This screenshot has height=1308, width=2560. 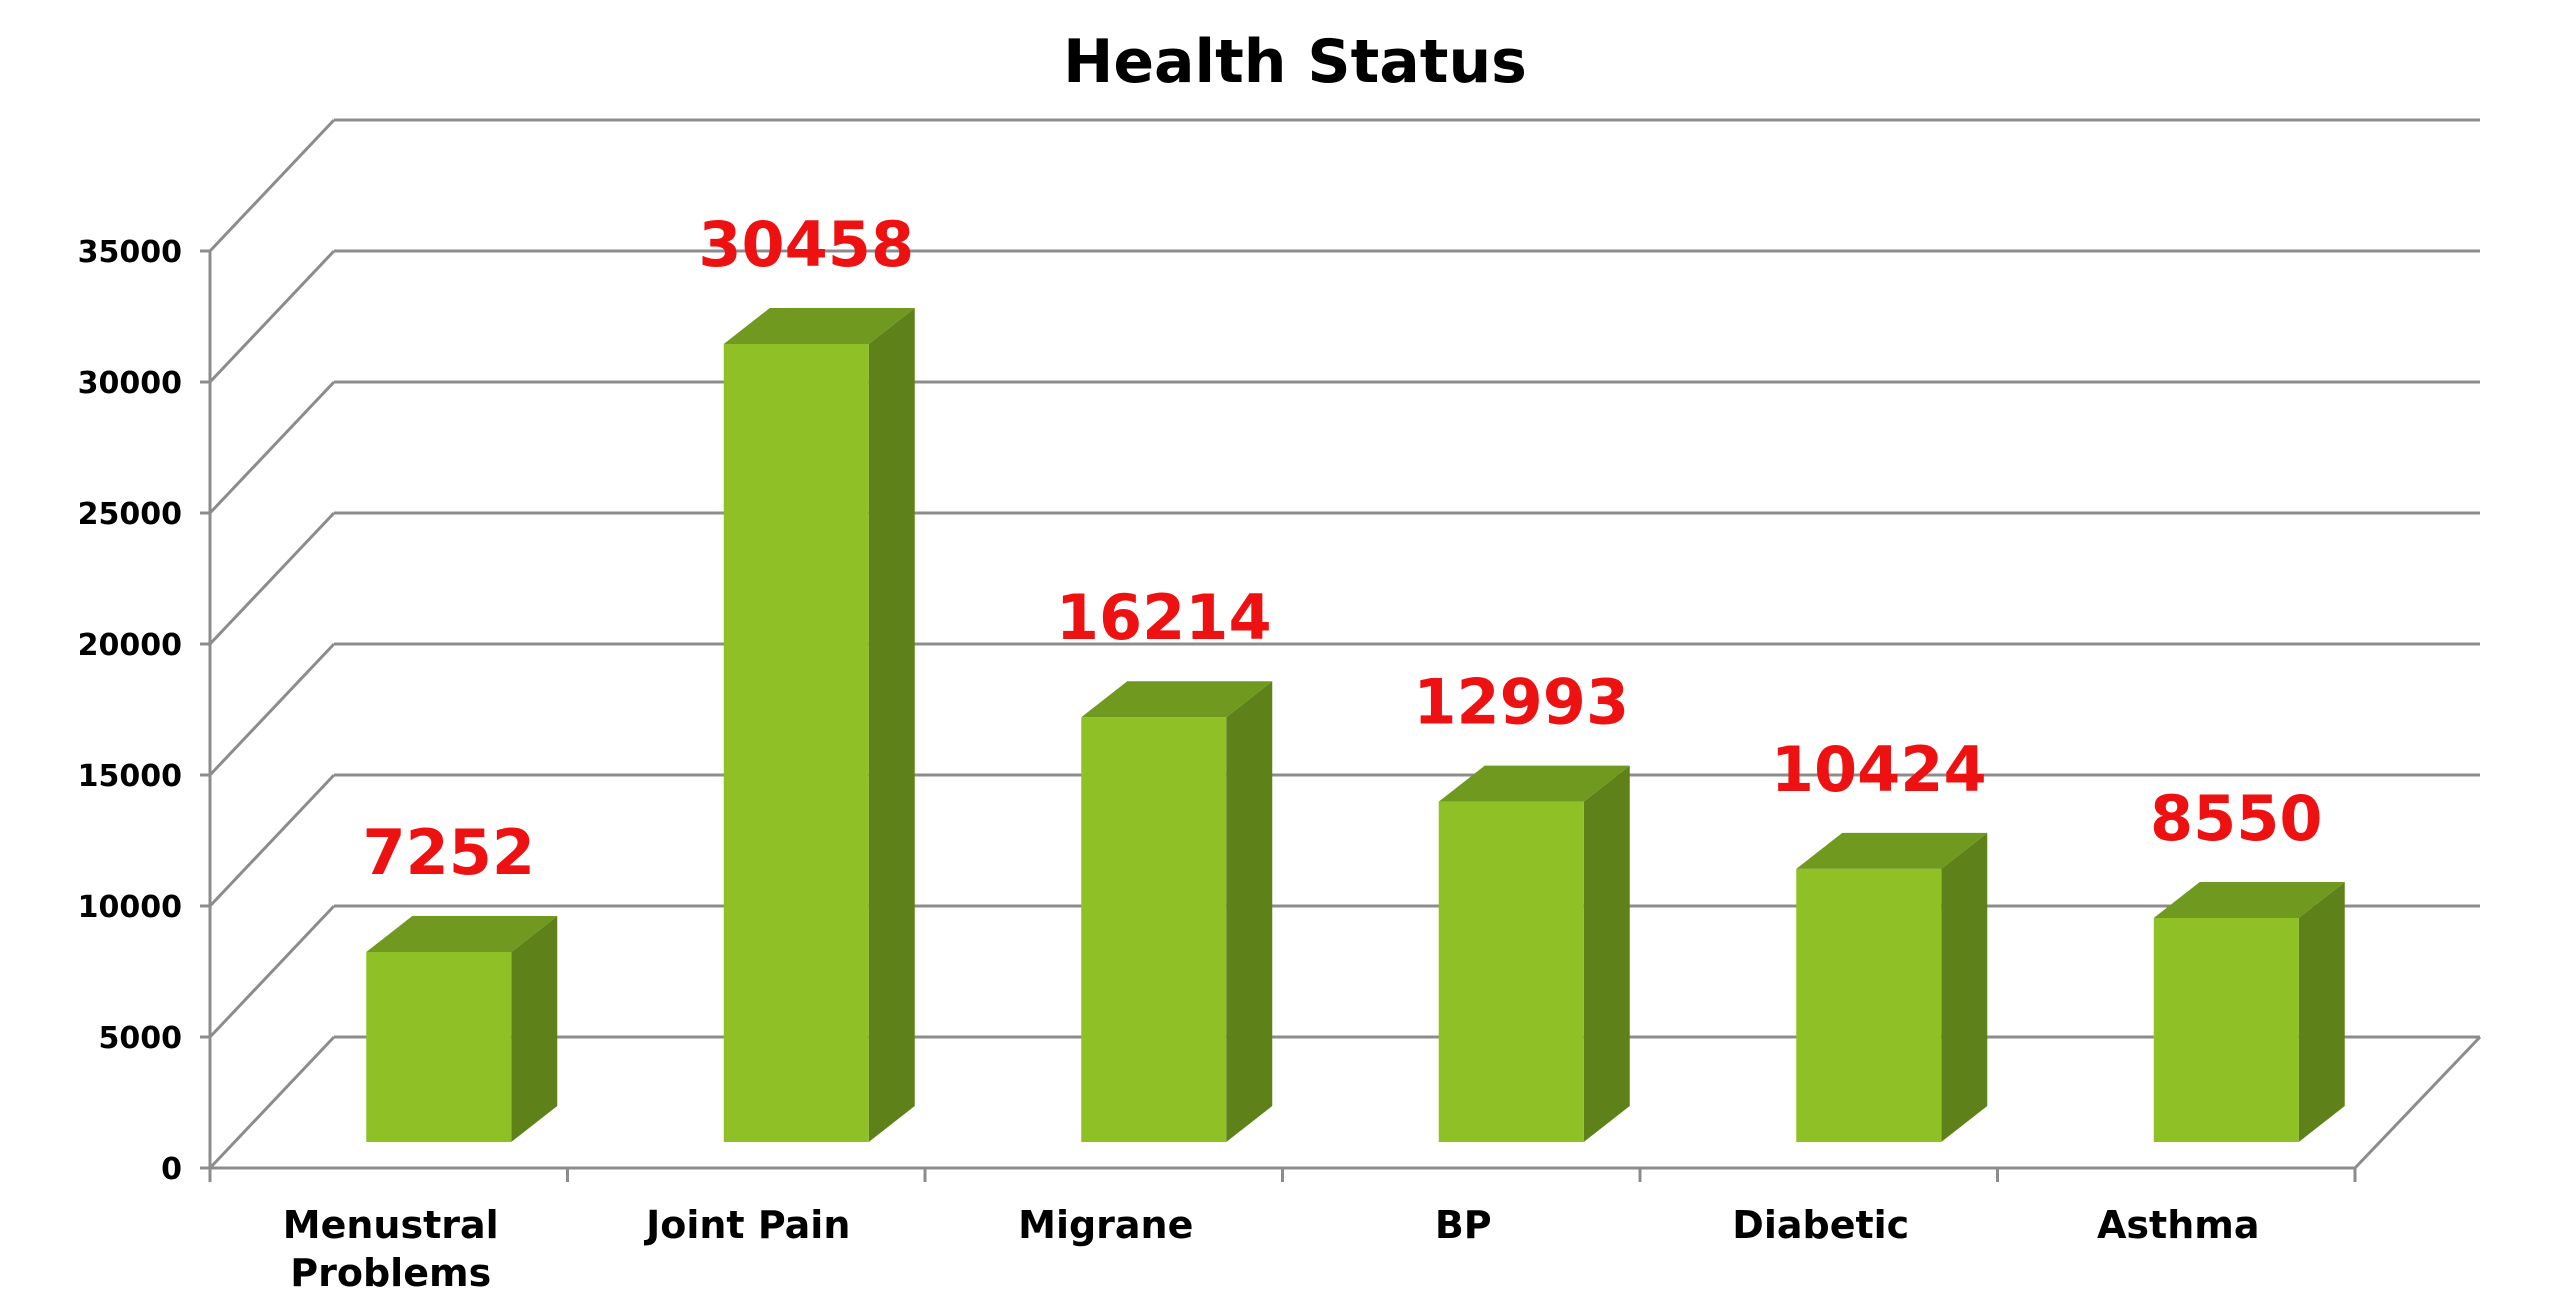 I want to click on category-label: BP, so click(x=1463, y=1225).